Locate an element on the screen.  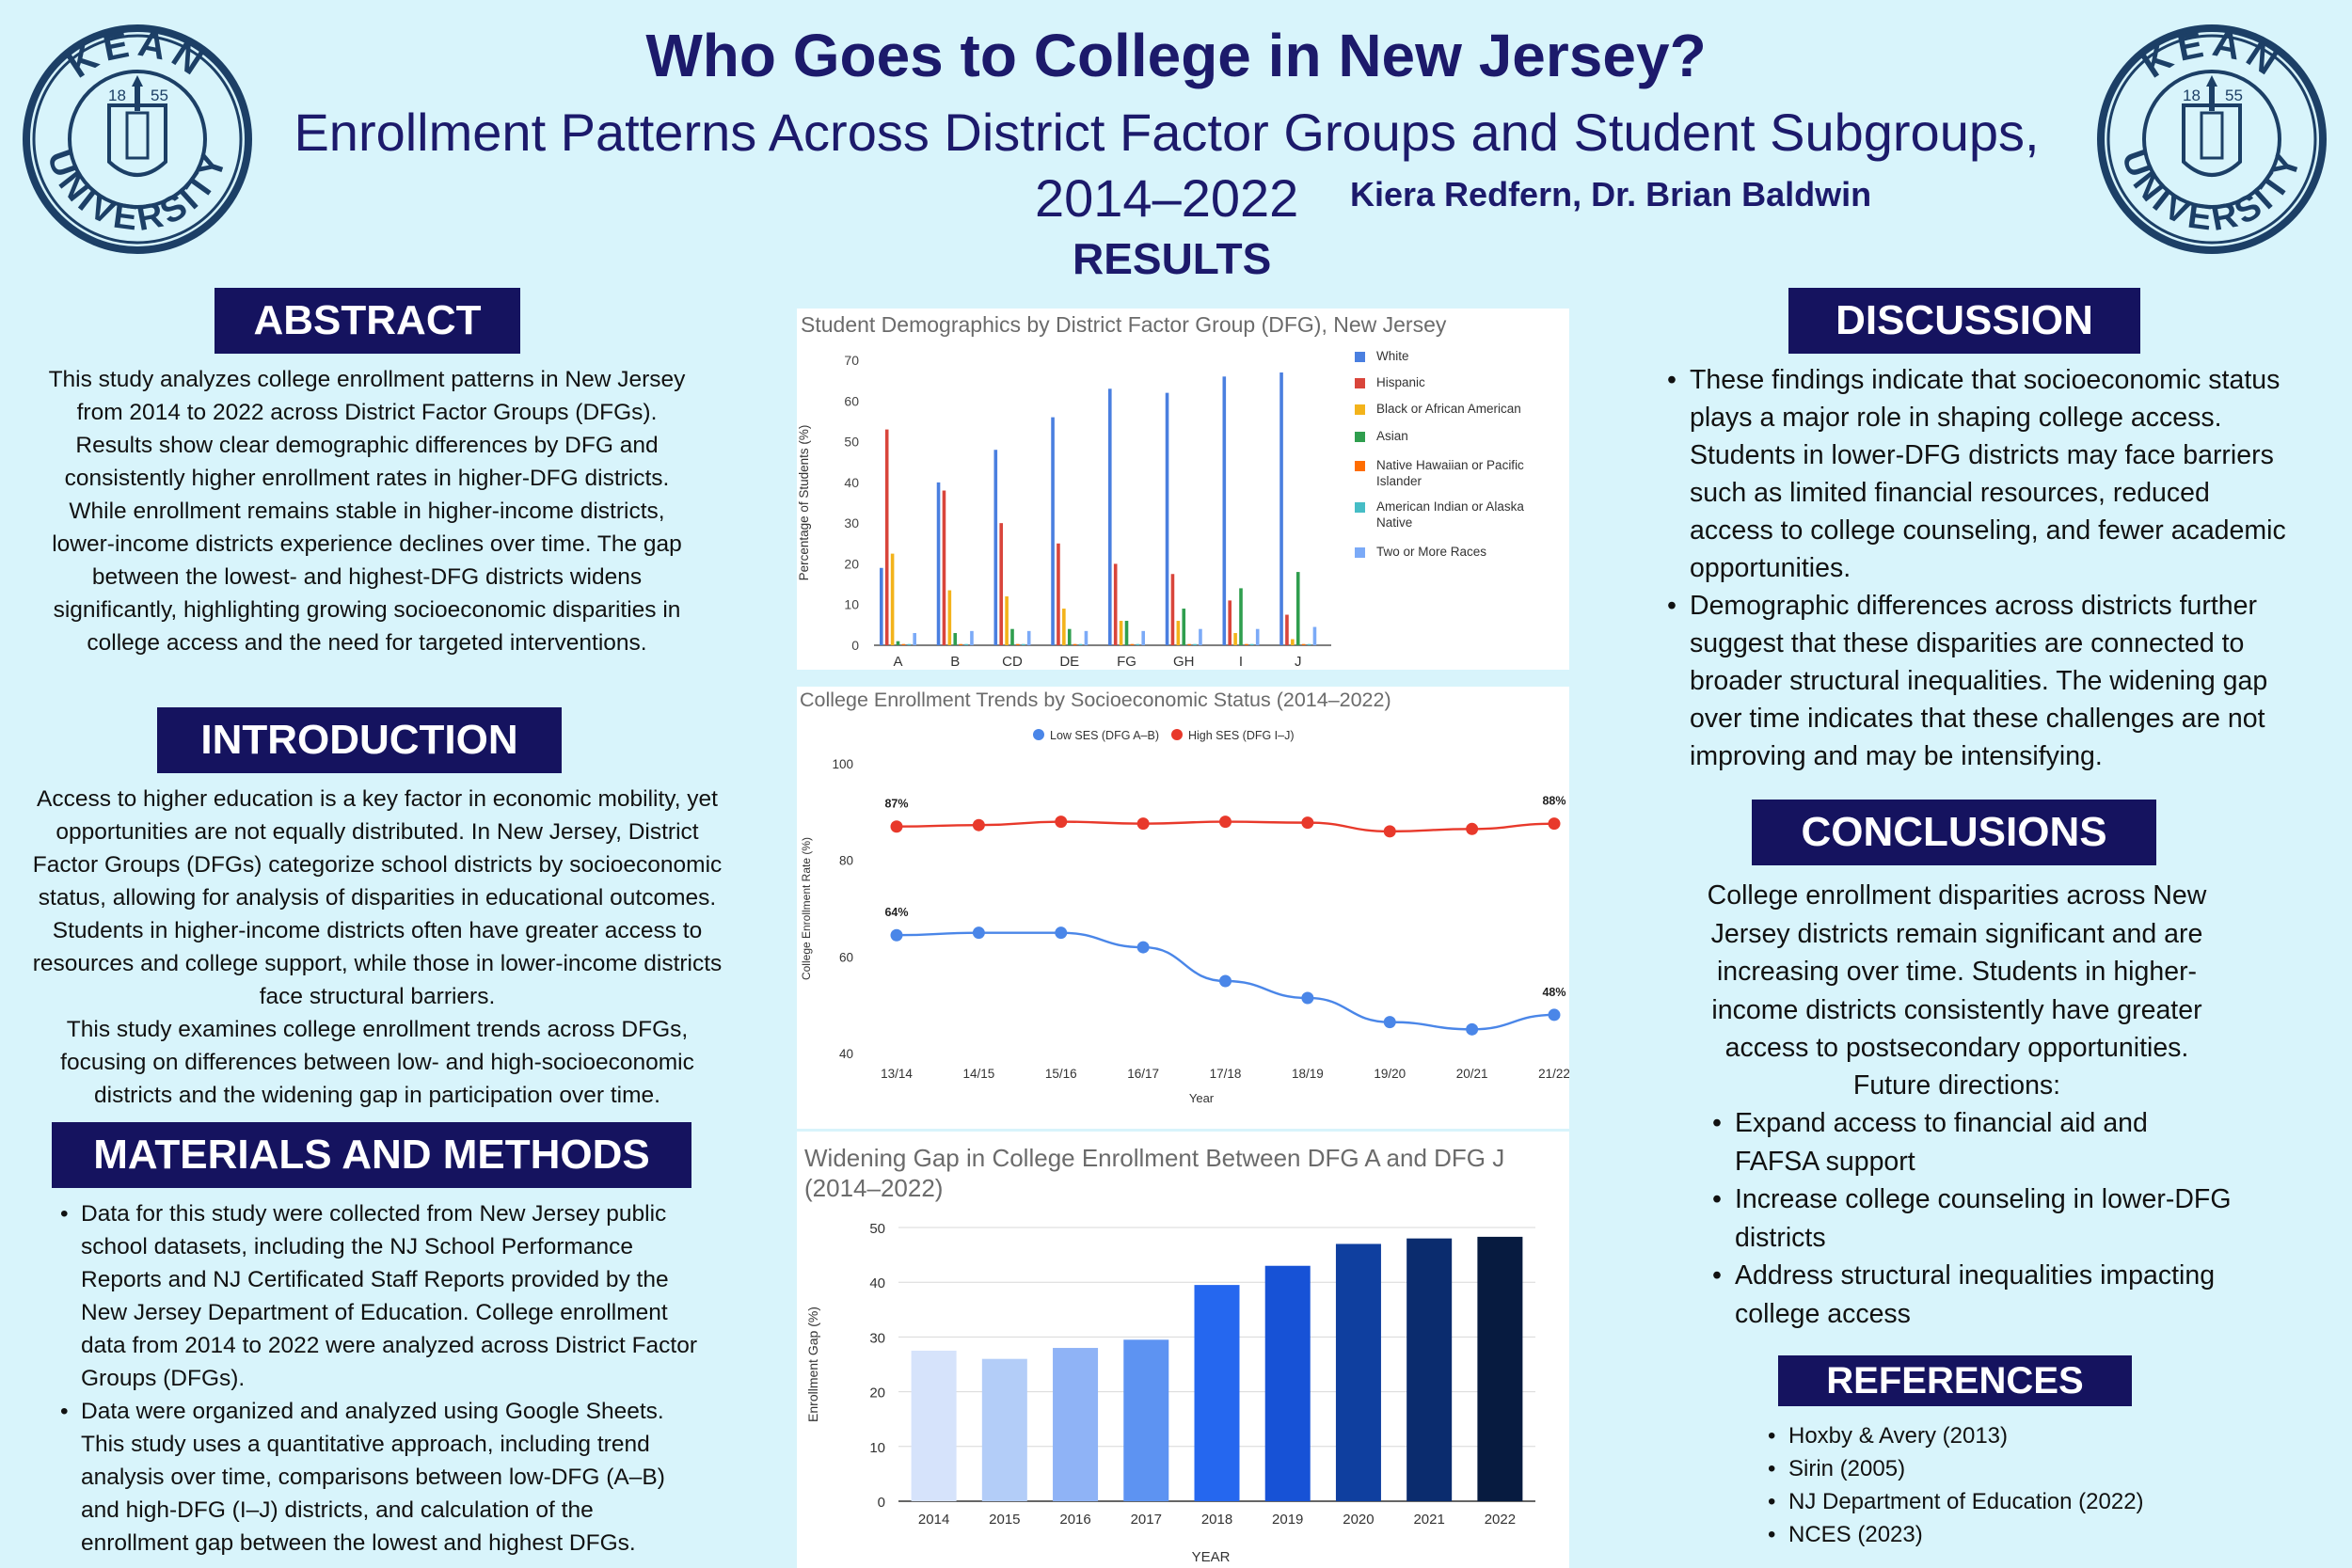
reference-item: NJ Department of Education (2022) is located at coordinates (2027, 1501).